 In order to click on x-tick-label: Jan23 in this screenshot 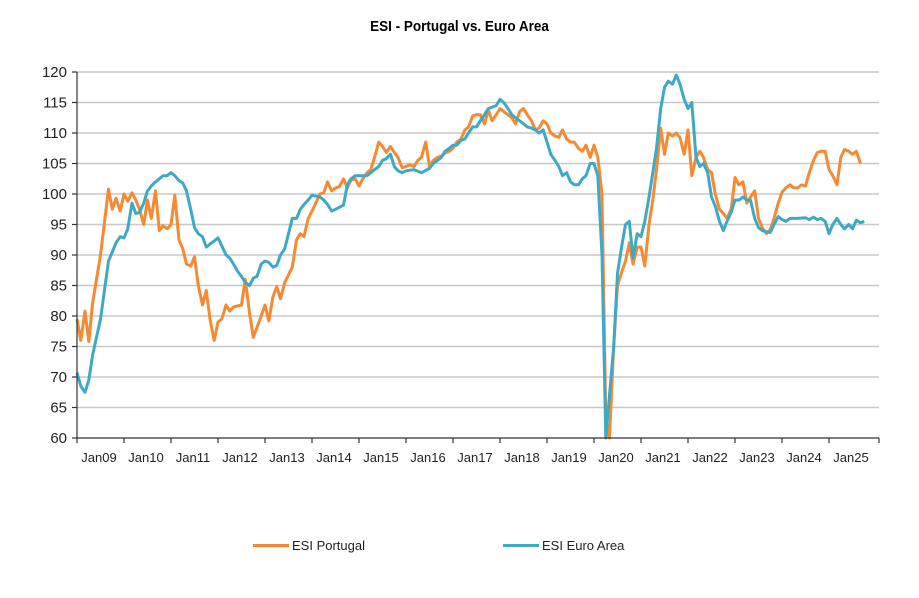, I will do `click(756, 457)`.